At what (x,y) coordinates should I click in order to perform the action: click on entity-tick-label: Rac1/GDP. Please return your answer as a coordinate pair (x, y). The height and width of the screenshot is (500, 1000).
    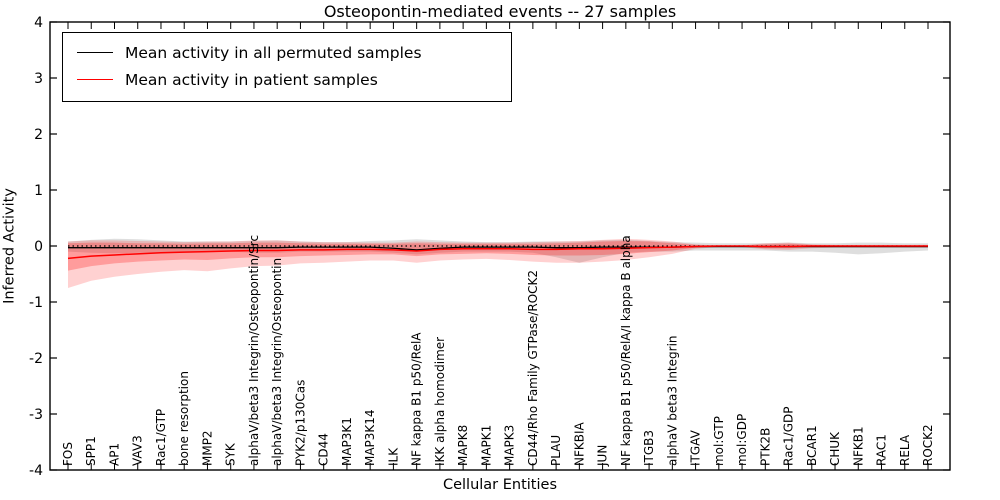
    Looking at the image, I should click on (789, 436).